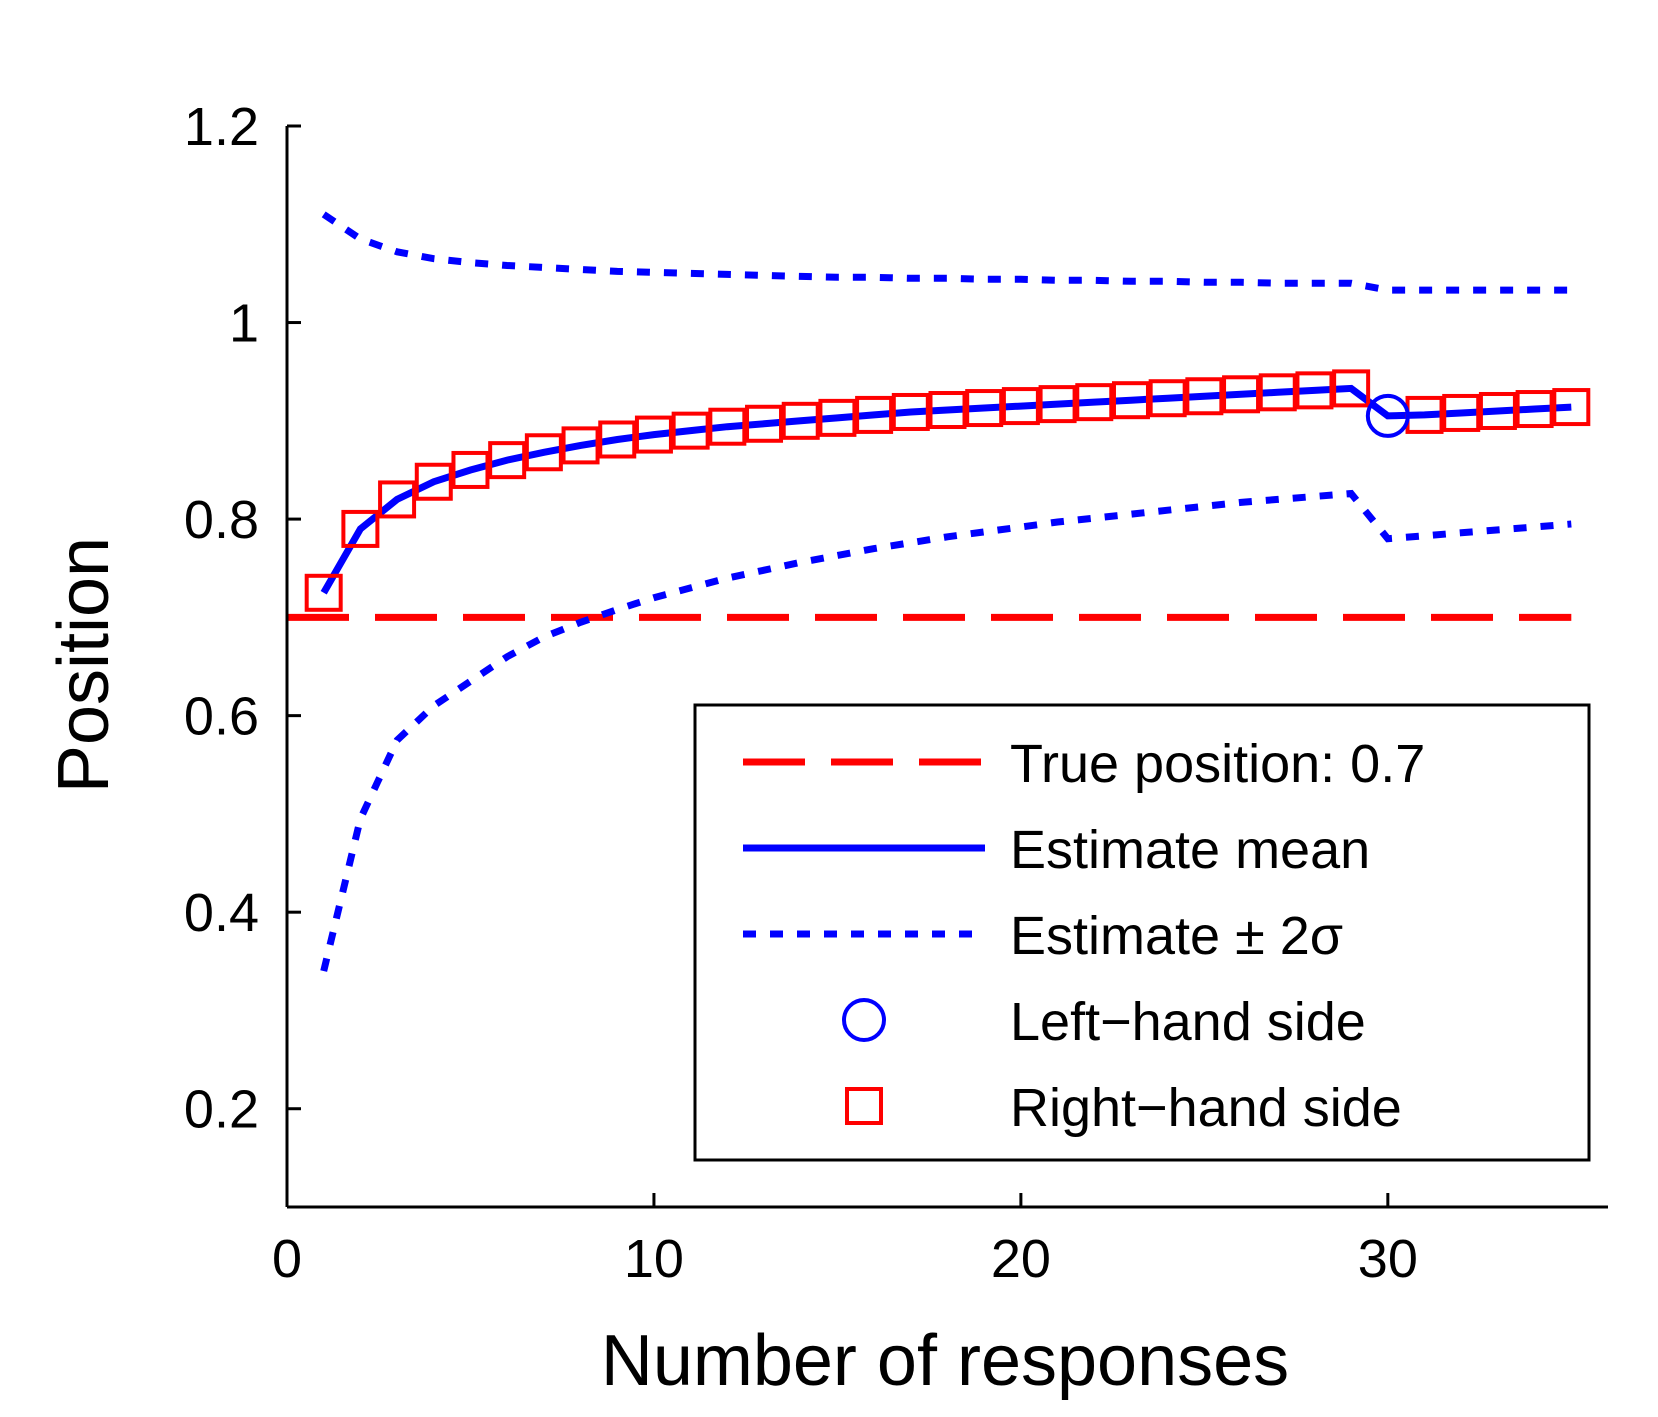 The height and width of the screenshot is (1417, 1658). I want to click on y-tick-label: 0.6, so click(221, 717).